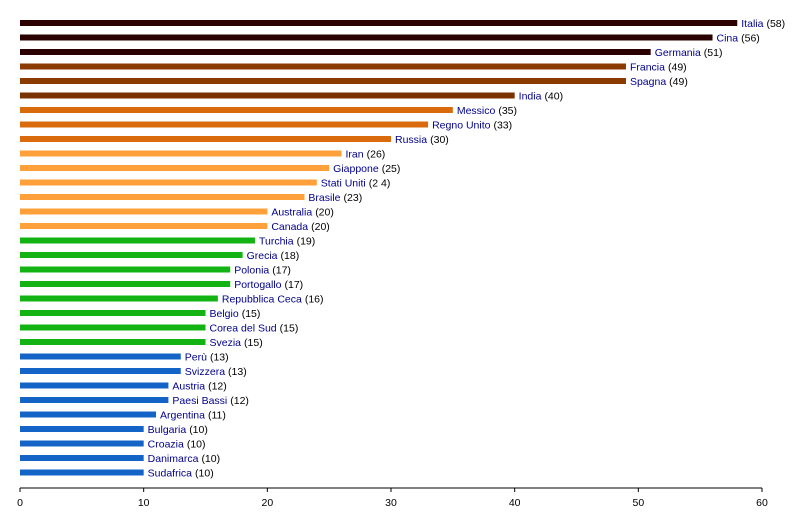 This screenshot has height=520, width=800. I want to click on x-tick-label-4: 40, so click(515, 503).